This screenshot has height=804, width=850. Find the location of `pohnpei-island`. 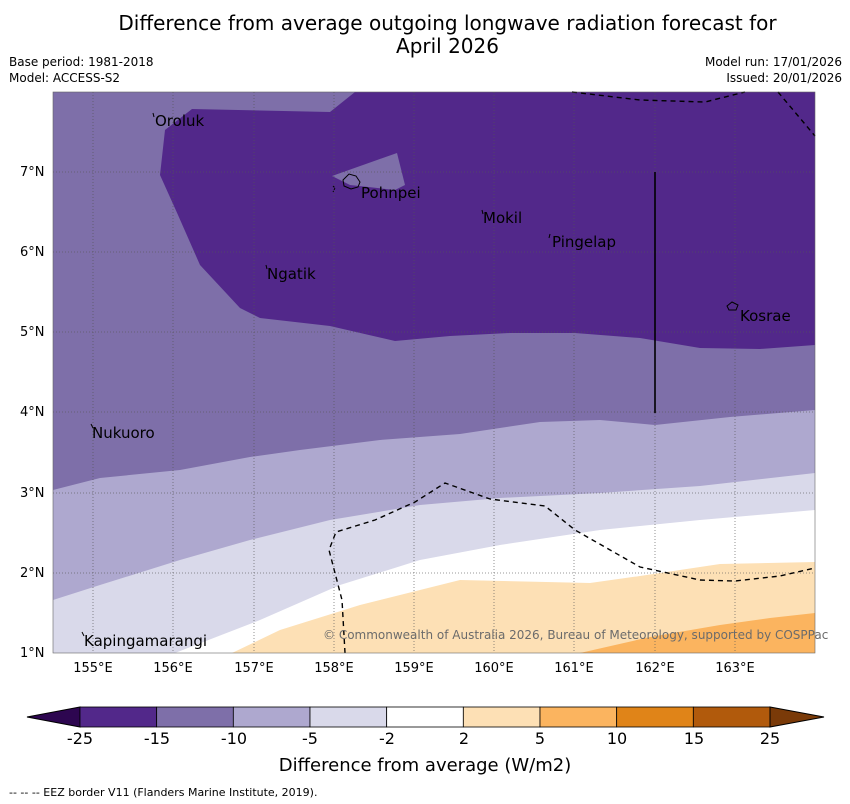

pohnpei-island is located at coordinates (351, 181).